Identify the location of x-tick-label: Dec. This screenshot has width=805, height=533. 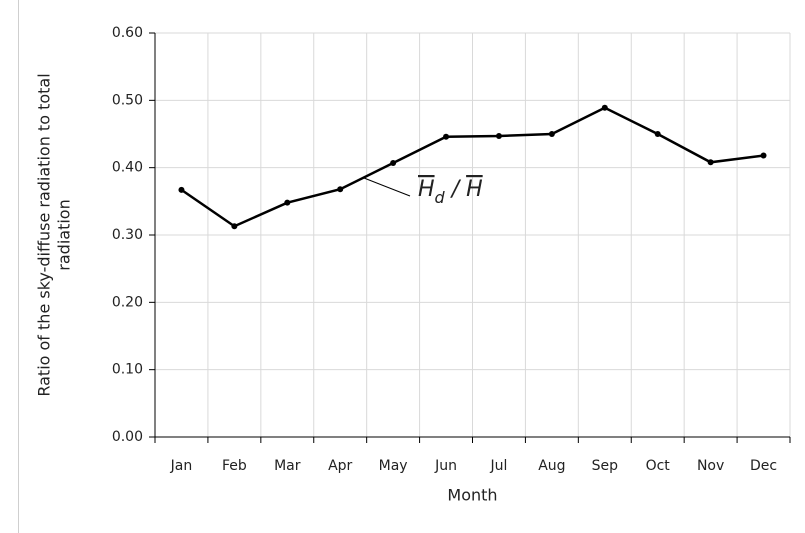
(763, 466).